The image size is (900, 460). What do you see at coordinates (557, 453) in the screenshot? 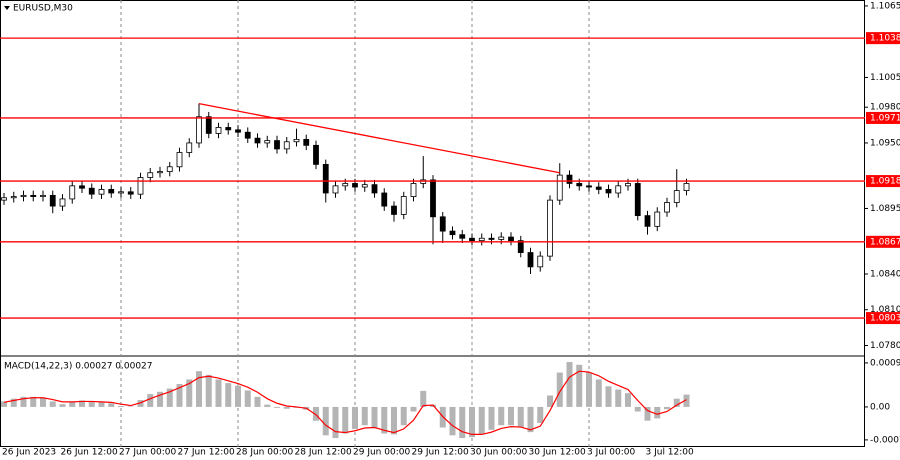
I see `x-tick-label: 30 Jun 12:00` at bounding box center [557, 453].